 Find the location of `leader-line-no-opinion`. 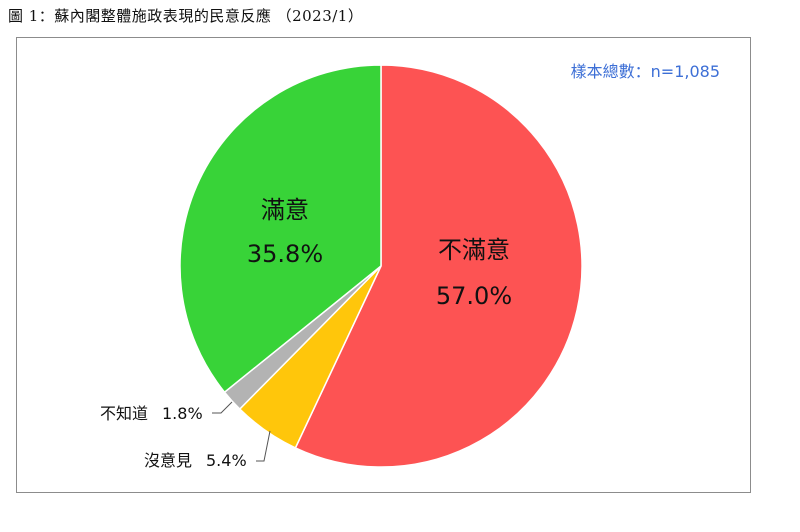

leader-line-no-opinion is located at coordinates (263, 446).